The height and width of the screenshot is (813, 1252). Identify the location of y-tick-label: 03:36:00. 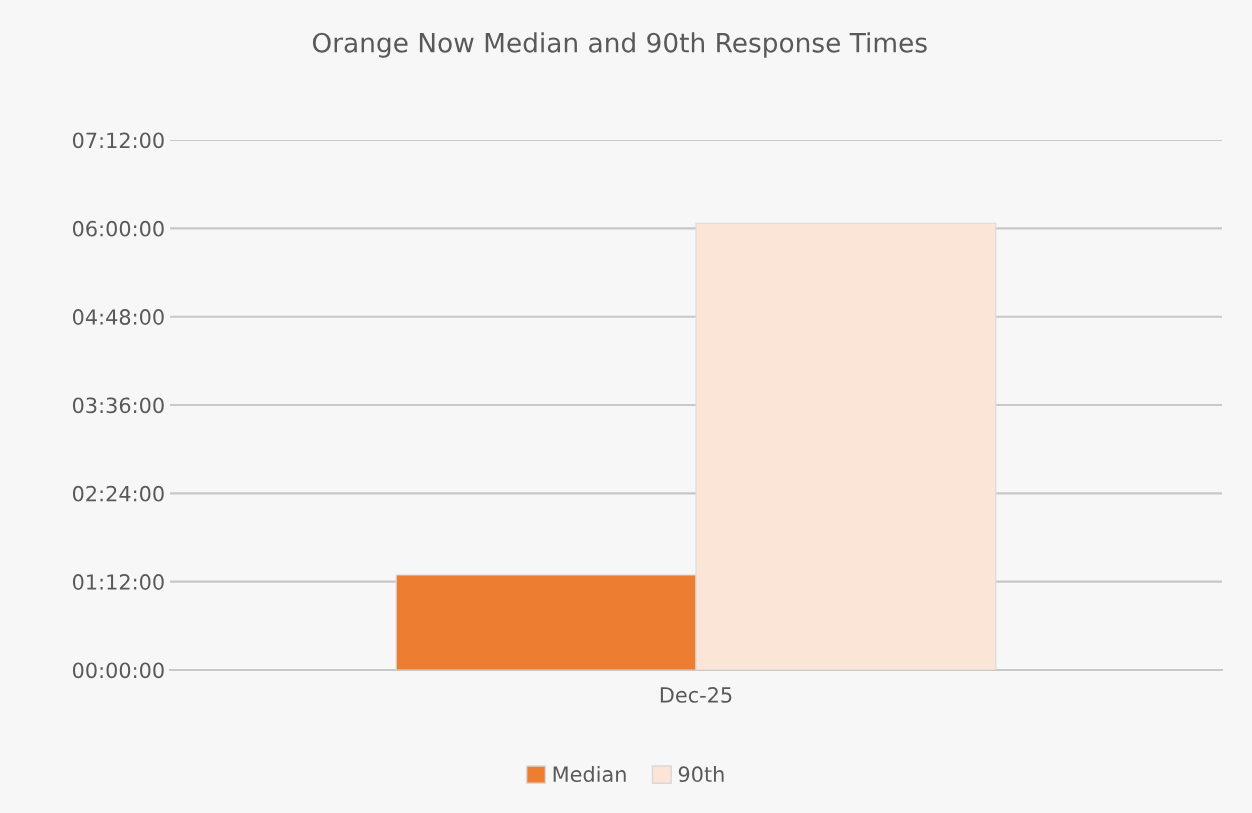
(118, 405).